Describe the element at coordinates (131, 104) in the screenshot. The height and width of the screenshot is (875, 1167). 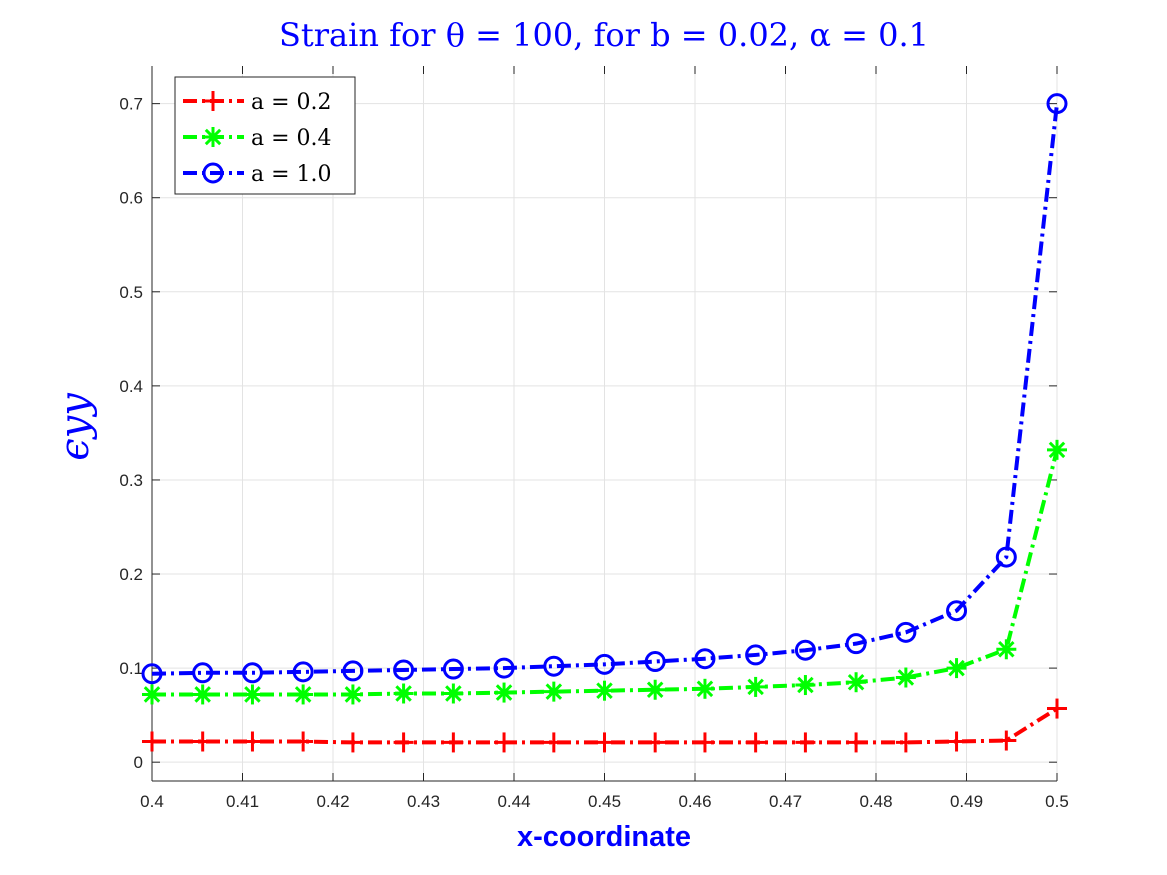
I see `y-tick-label: 0.7` at that location.